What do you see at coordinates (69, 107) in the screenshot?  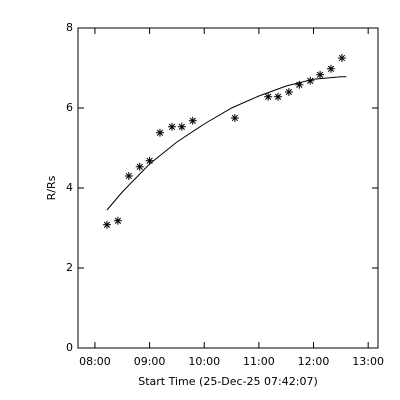 I see `y-tick-label: 6` at bounding box center [69, 107].